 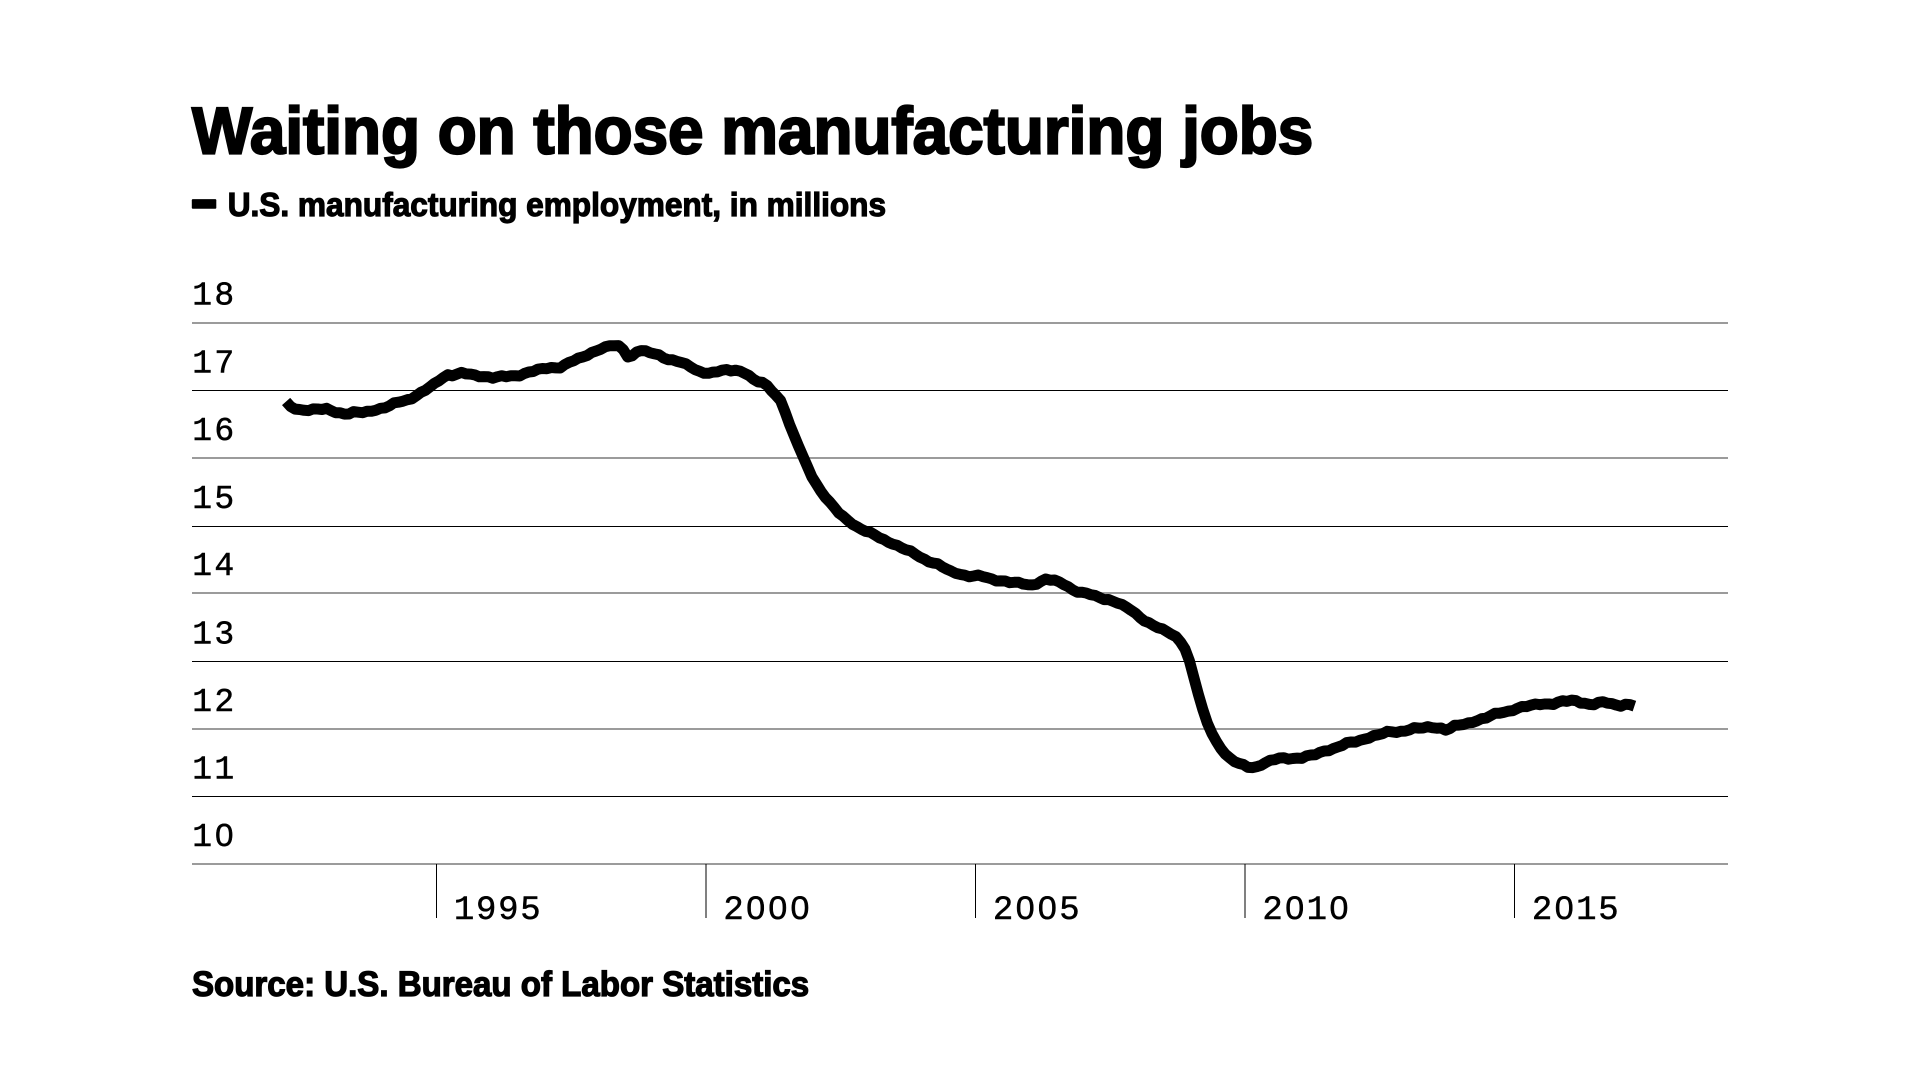 I want to click on svg-text: 2015, so click(x=1576, y=911).